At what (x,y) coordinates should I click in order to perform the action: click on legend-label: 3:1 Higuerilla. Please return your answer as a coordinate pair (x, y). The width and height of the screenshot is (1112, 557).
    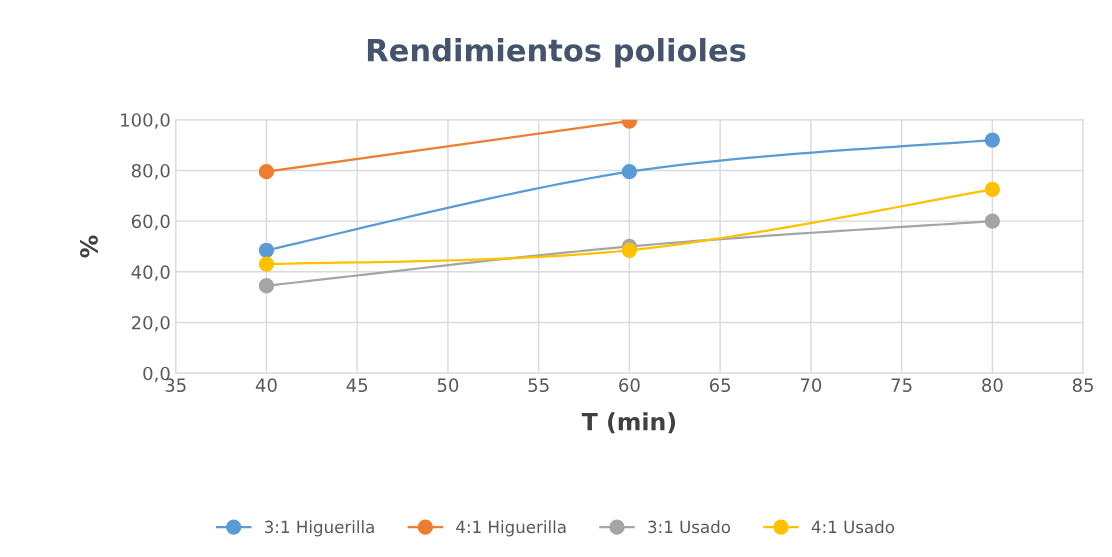
    Looking at the image, I should click on (319, 528).